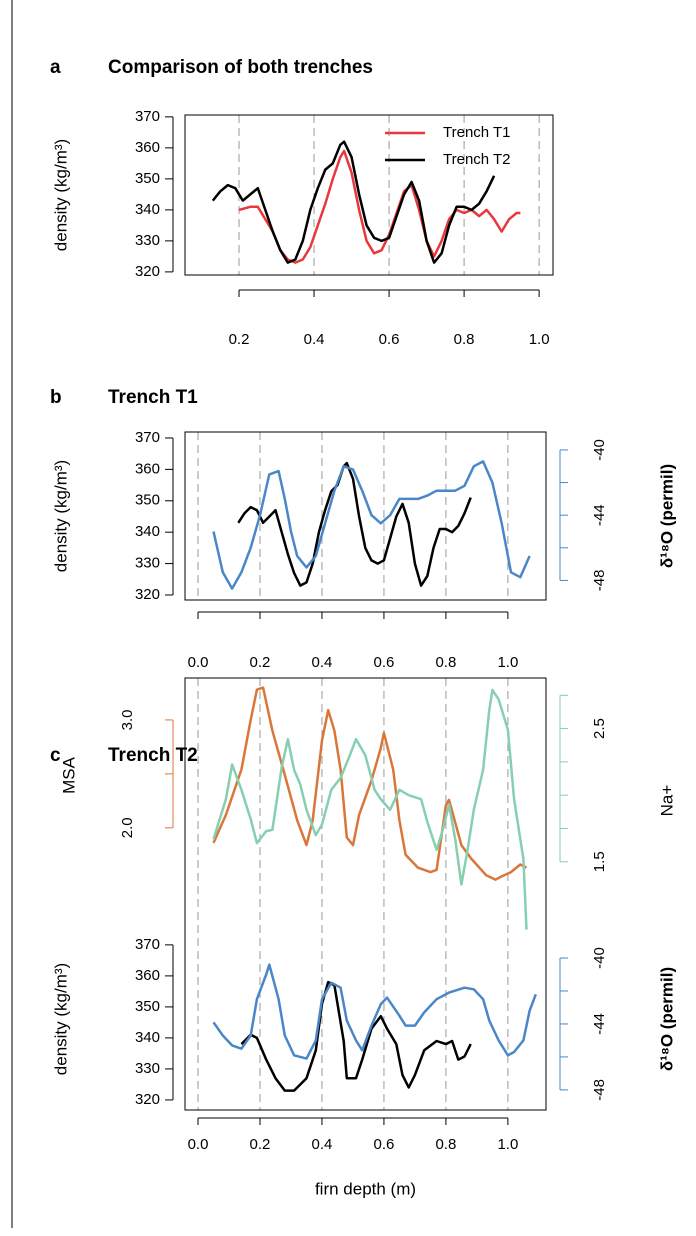 This screenshot has height=1236, width=696. Describe the element at coordinates (599, 728) in the screenshot. I see `y4-tick-label: 2.5` at that location.